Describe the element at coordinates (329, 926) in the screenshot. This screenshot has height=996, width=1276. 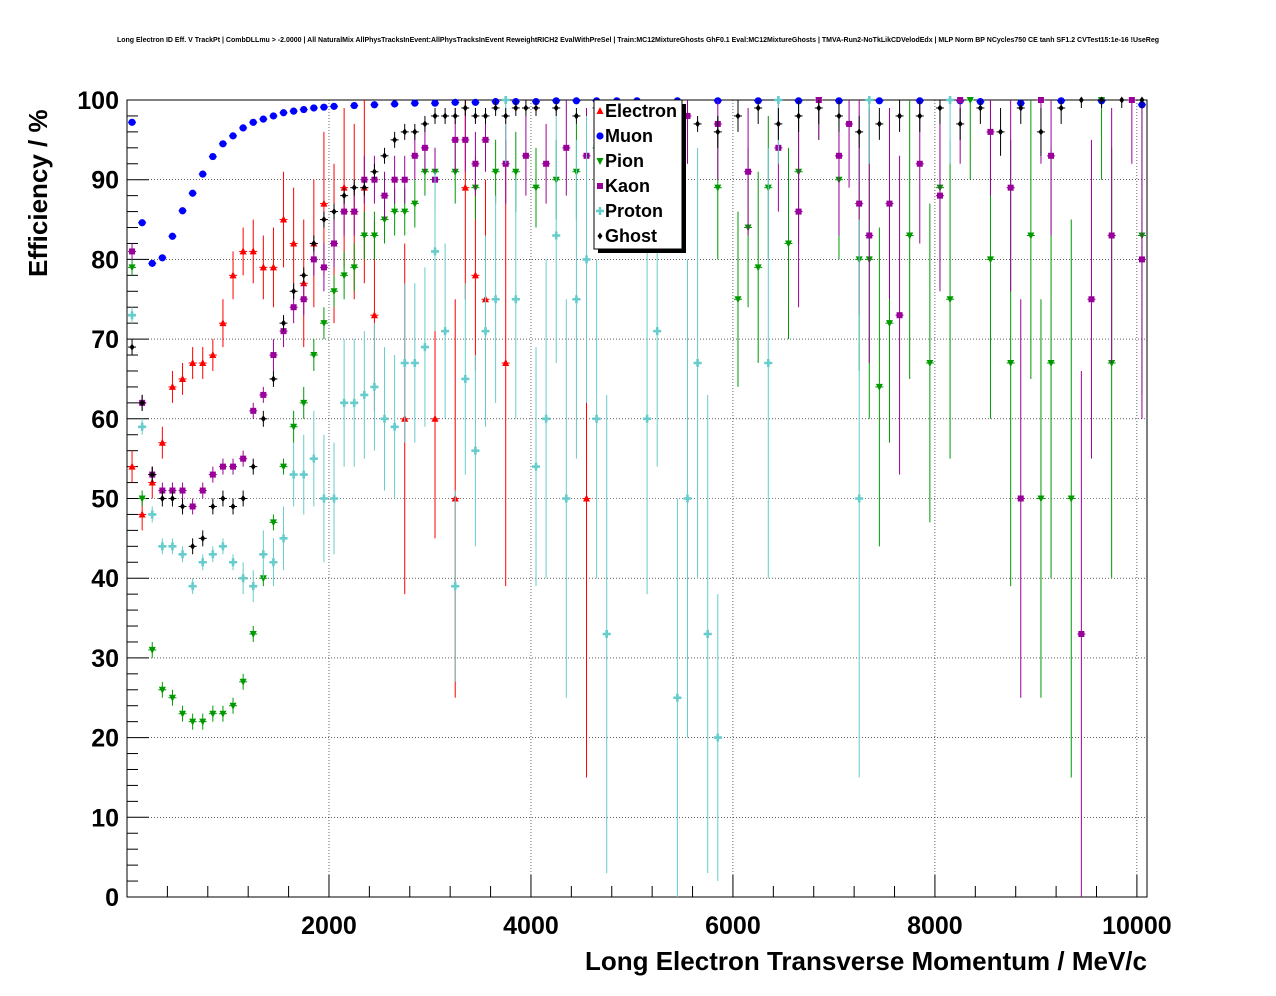
I see `x-tick-label: 2000` at that location.